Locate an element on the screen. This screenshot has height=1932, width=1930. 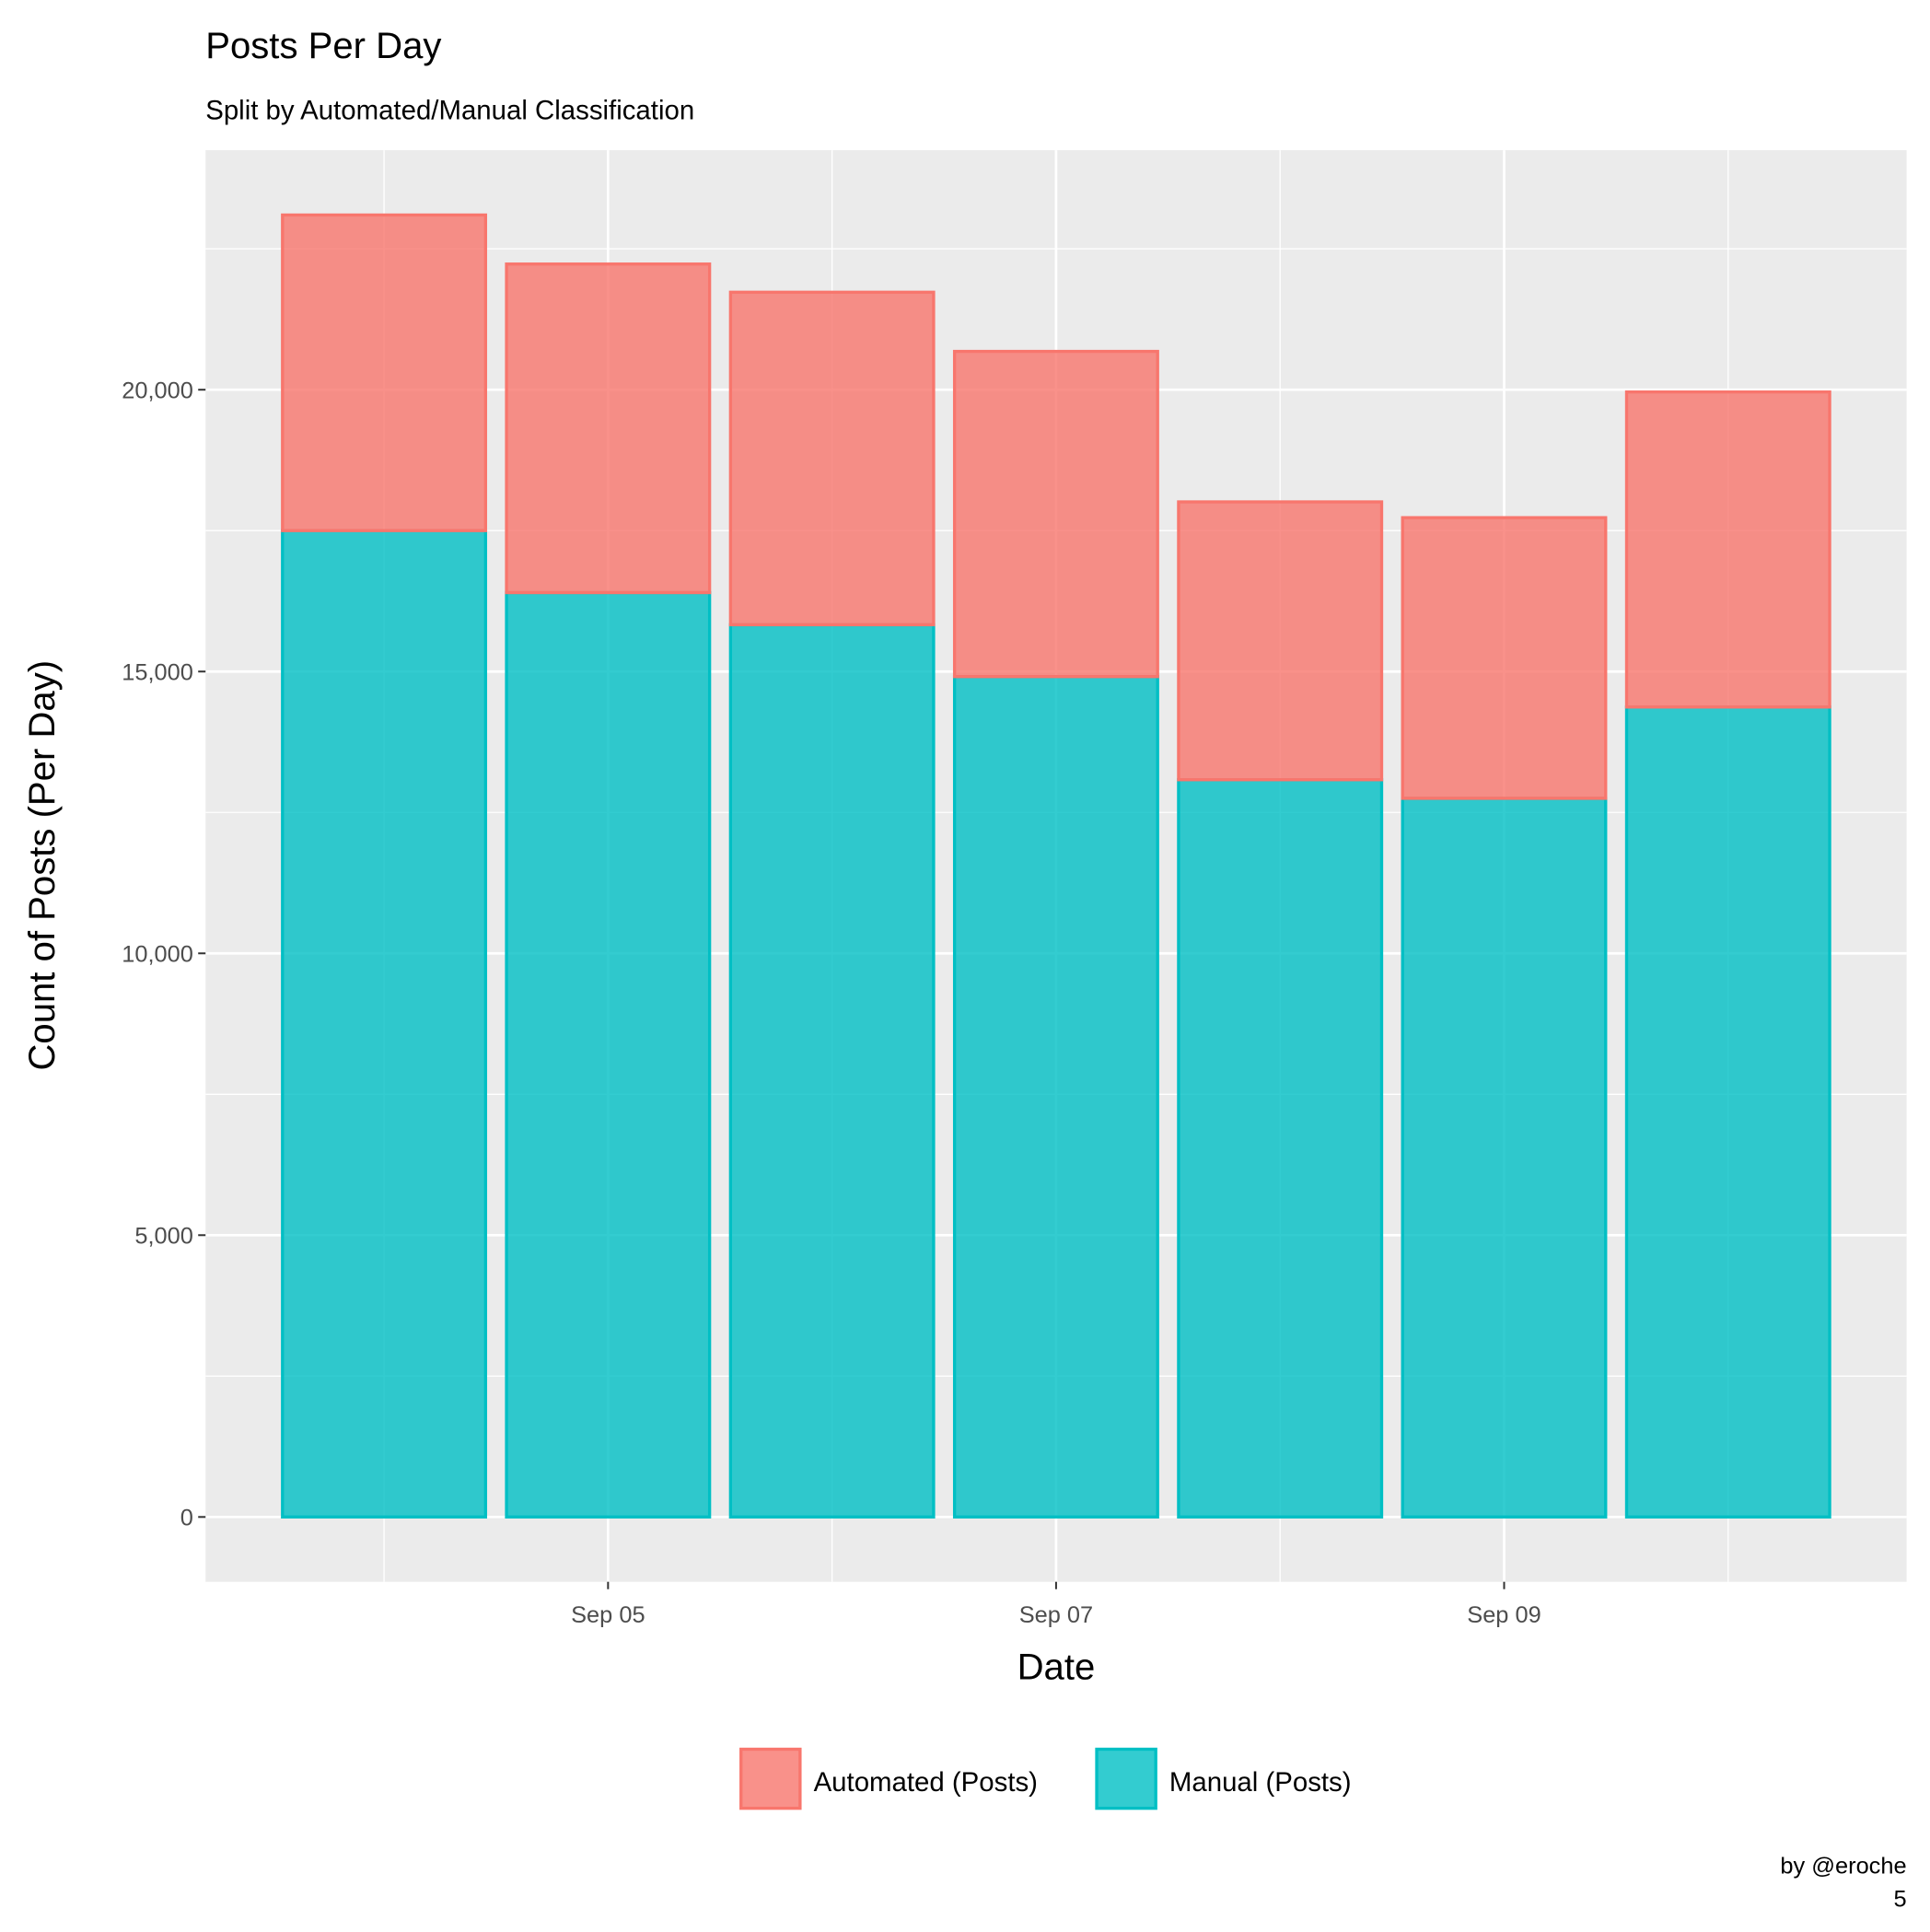
caption: by @eroche is located at coordinates (1843, 1867).